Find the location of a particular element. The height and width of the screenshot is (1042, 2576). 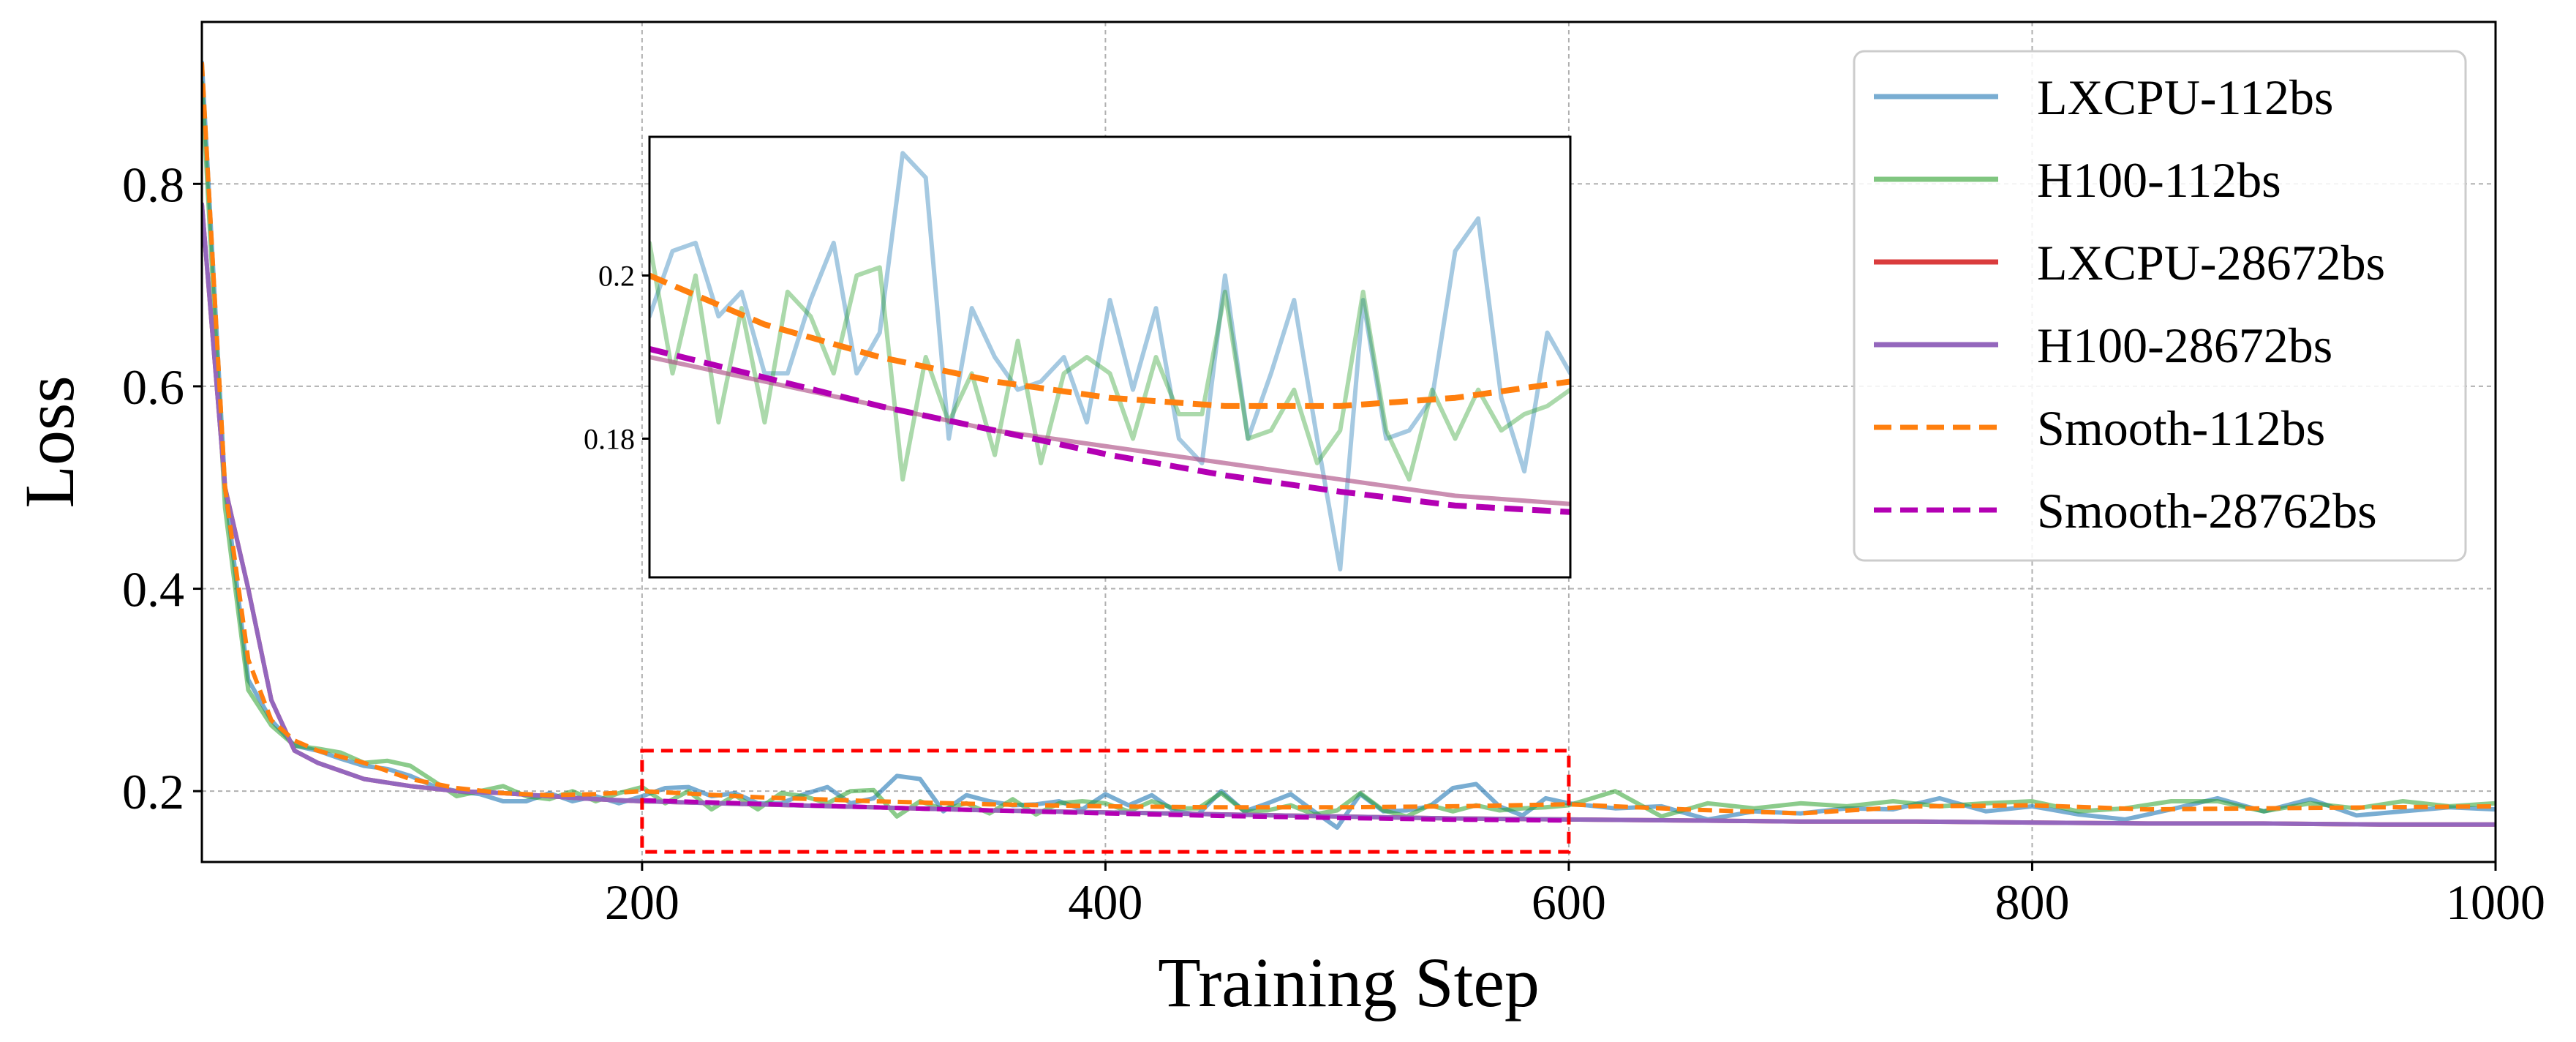

legend-item-lxcpu-112bs: LXCPU-112bs is located at coordinates (2104, 97).